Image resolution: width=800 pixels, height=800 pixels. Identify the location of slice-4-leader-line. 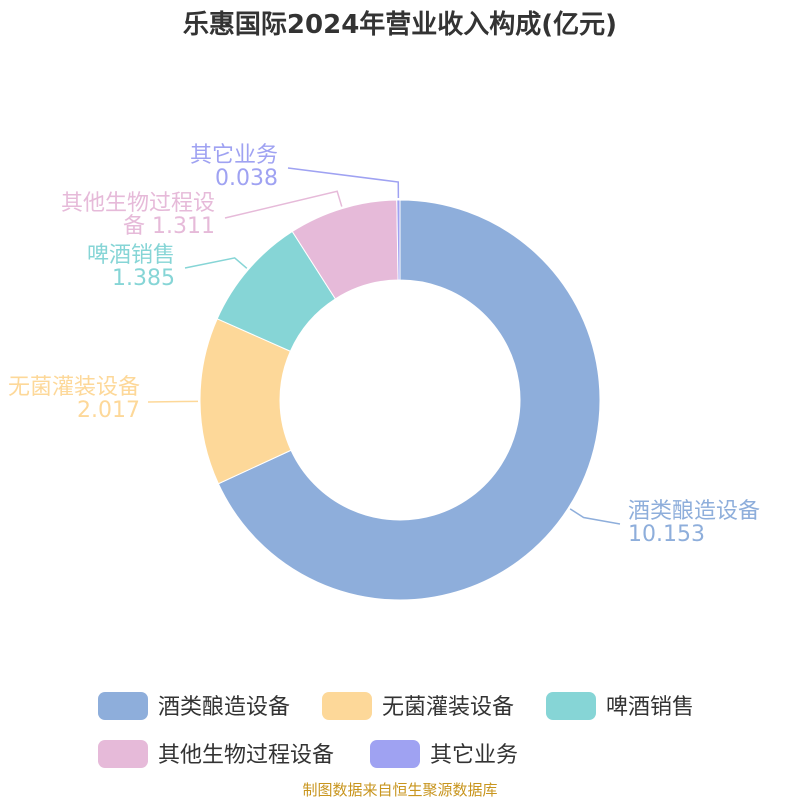
(283, 204).